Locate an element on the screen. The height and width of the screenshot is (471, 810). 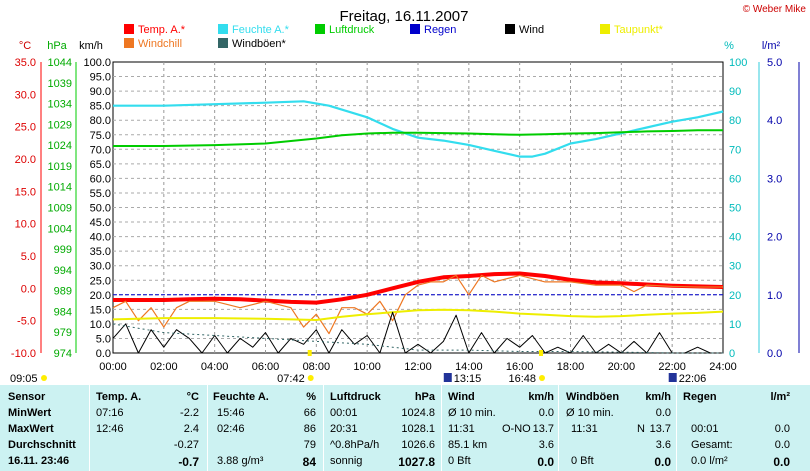
rain_lm2-tick: 3.0 is located at coordinates (774, 179).